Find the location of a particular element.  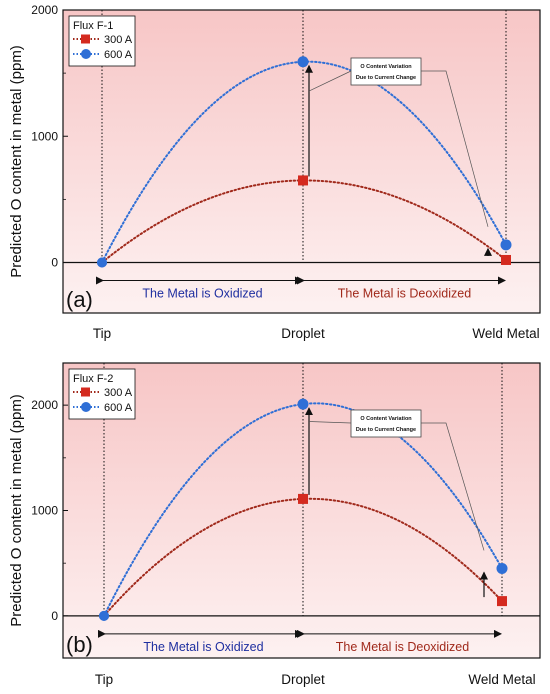

panel-label: (a) is located at coordinates (79, 299).